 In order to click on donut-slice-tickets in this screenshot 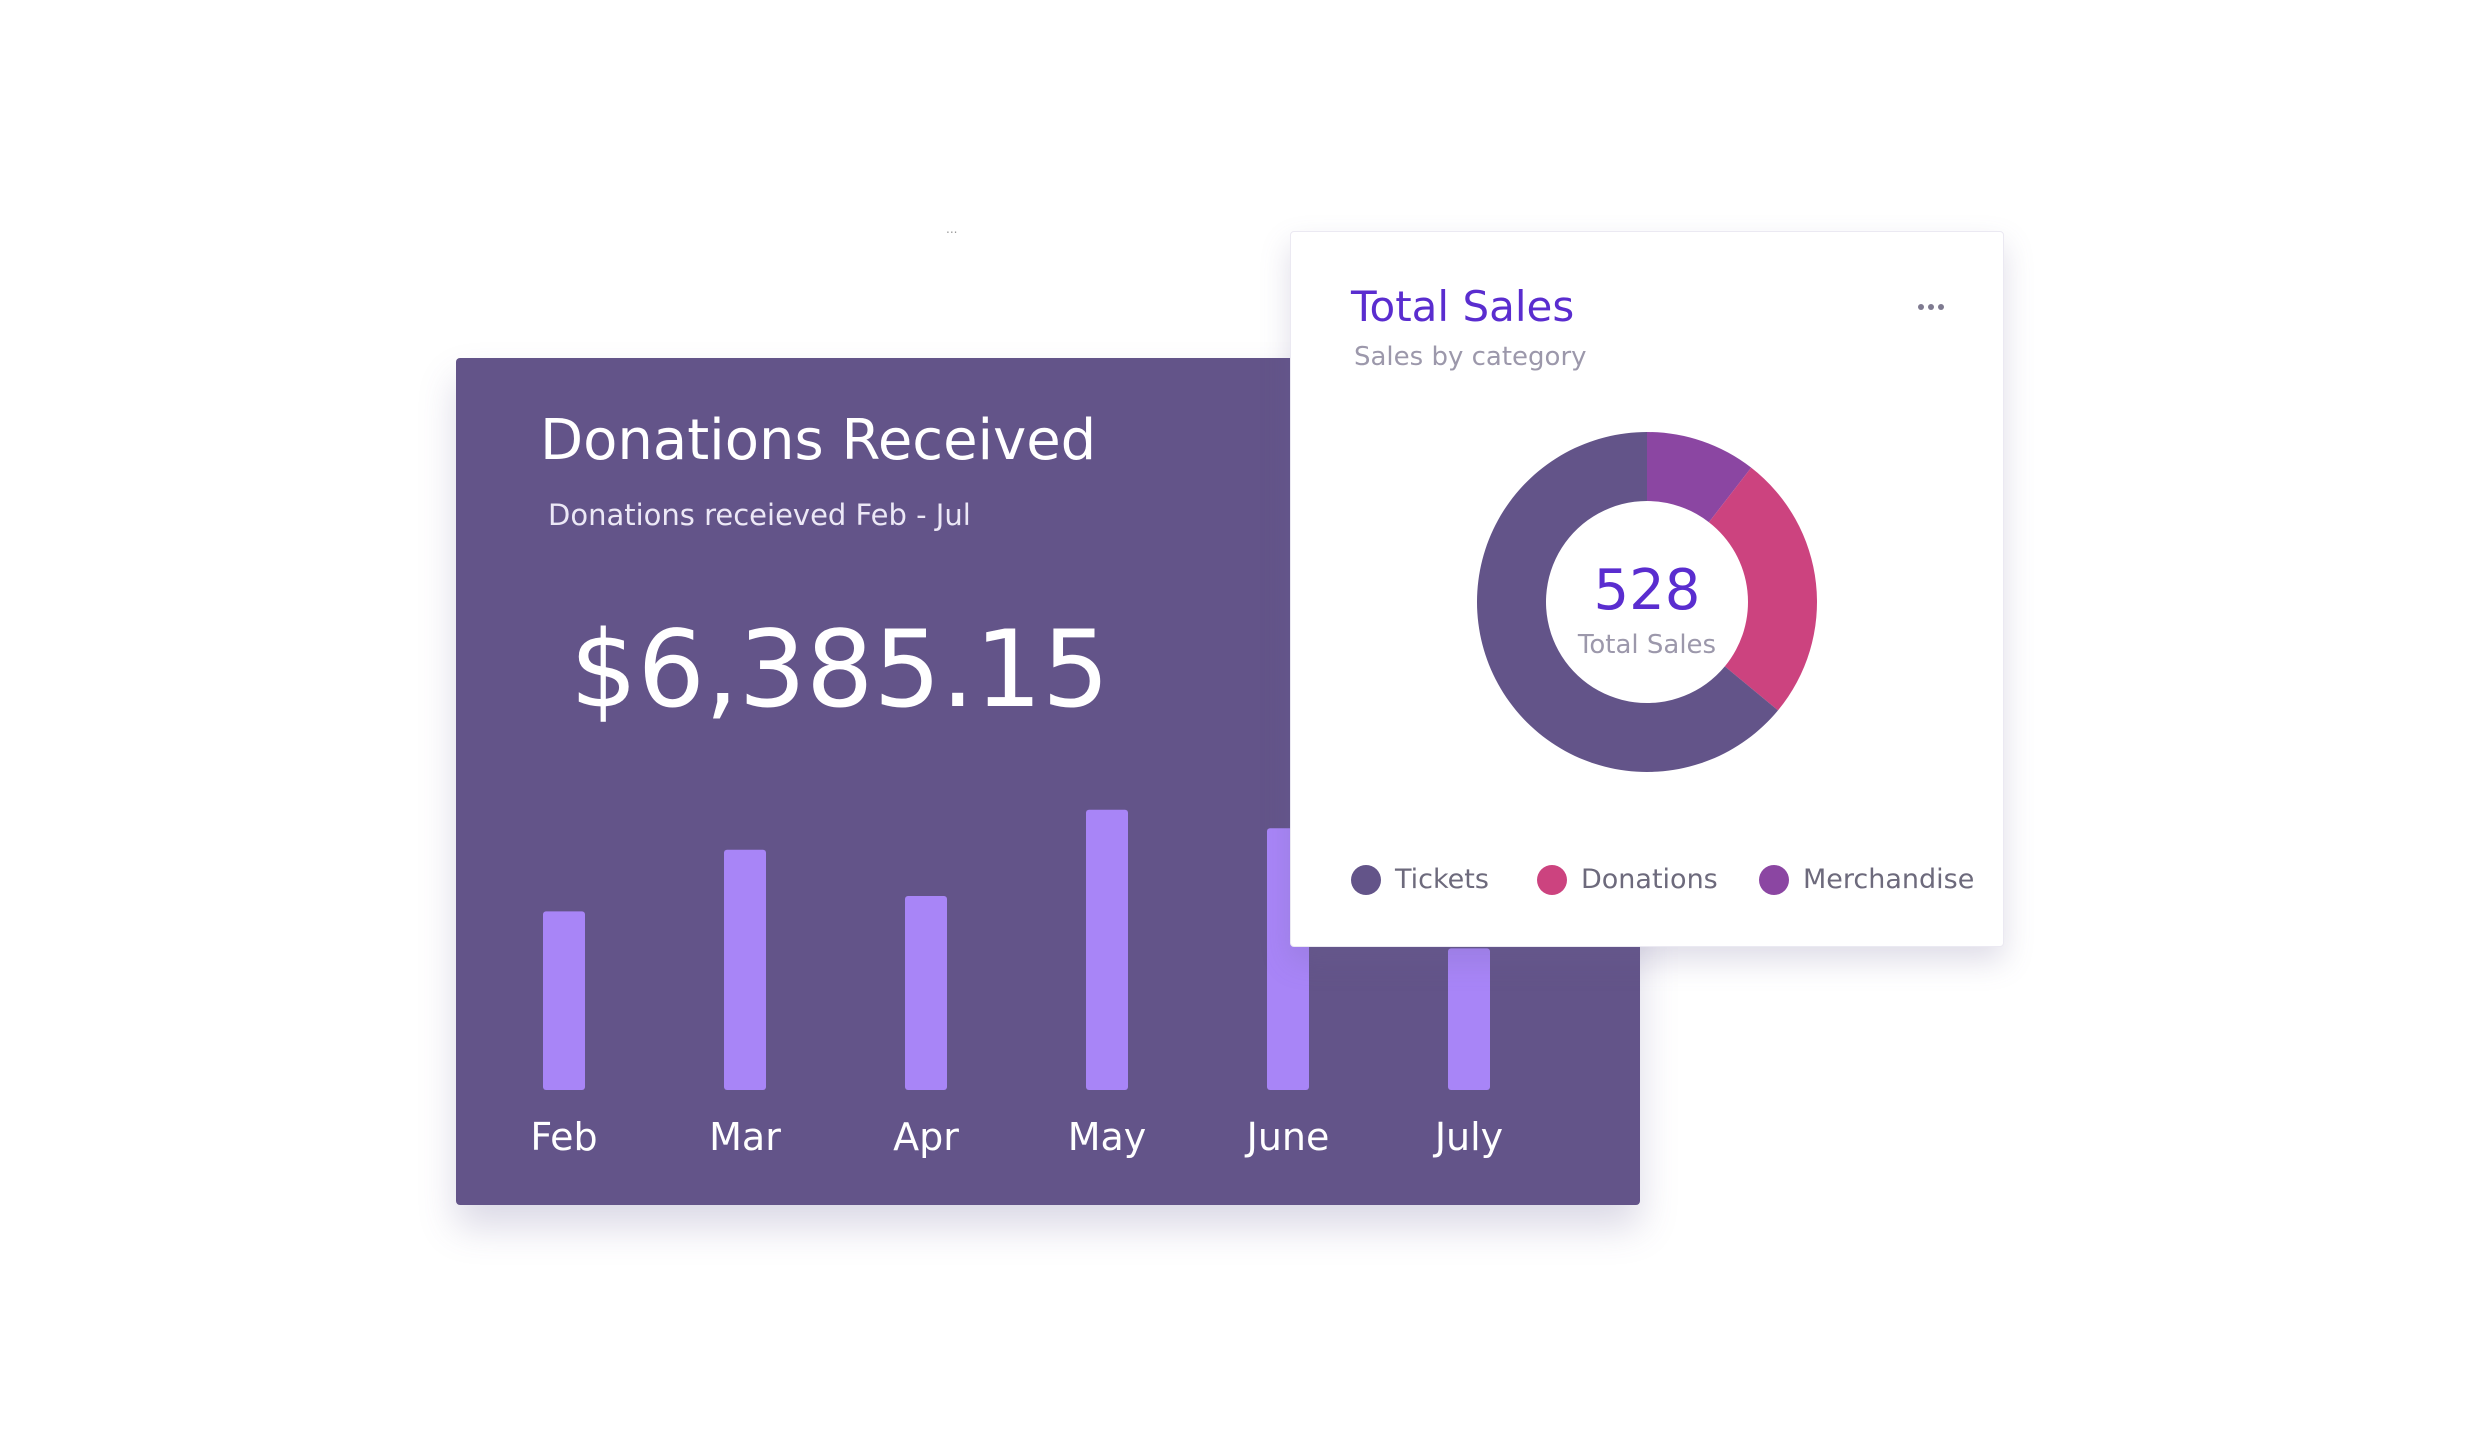, I will do `click(1627, 602)`.